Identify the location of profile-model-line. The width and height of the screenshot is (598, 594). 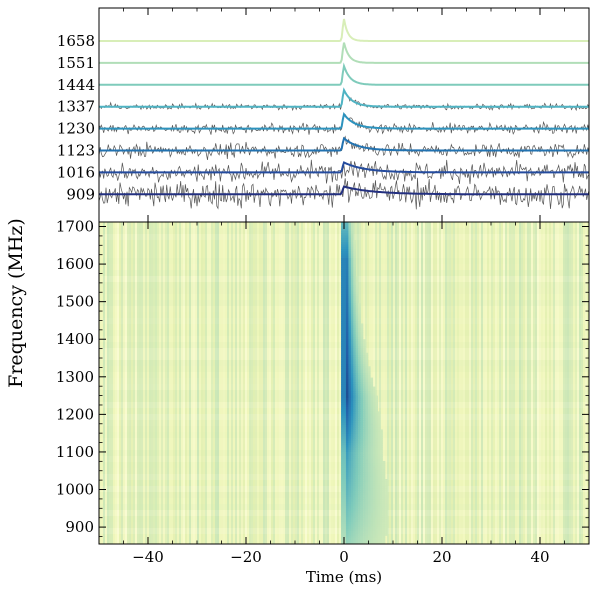
(344, 167).